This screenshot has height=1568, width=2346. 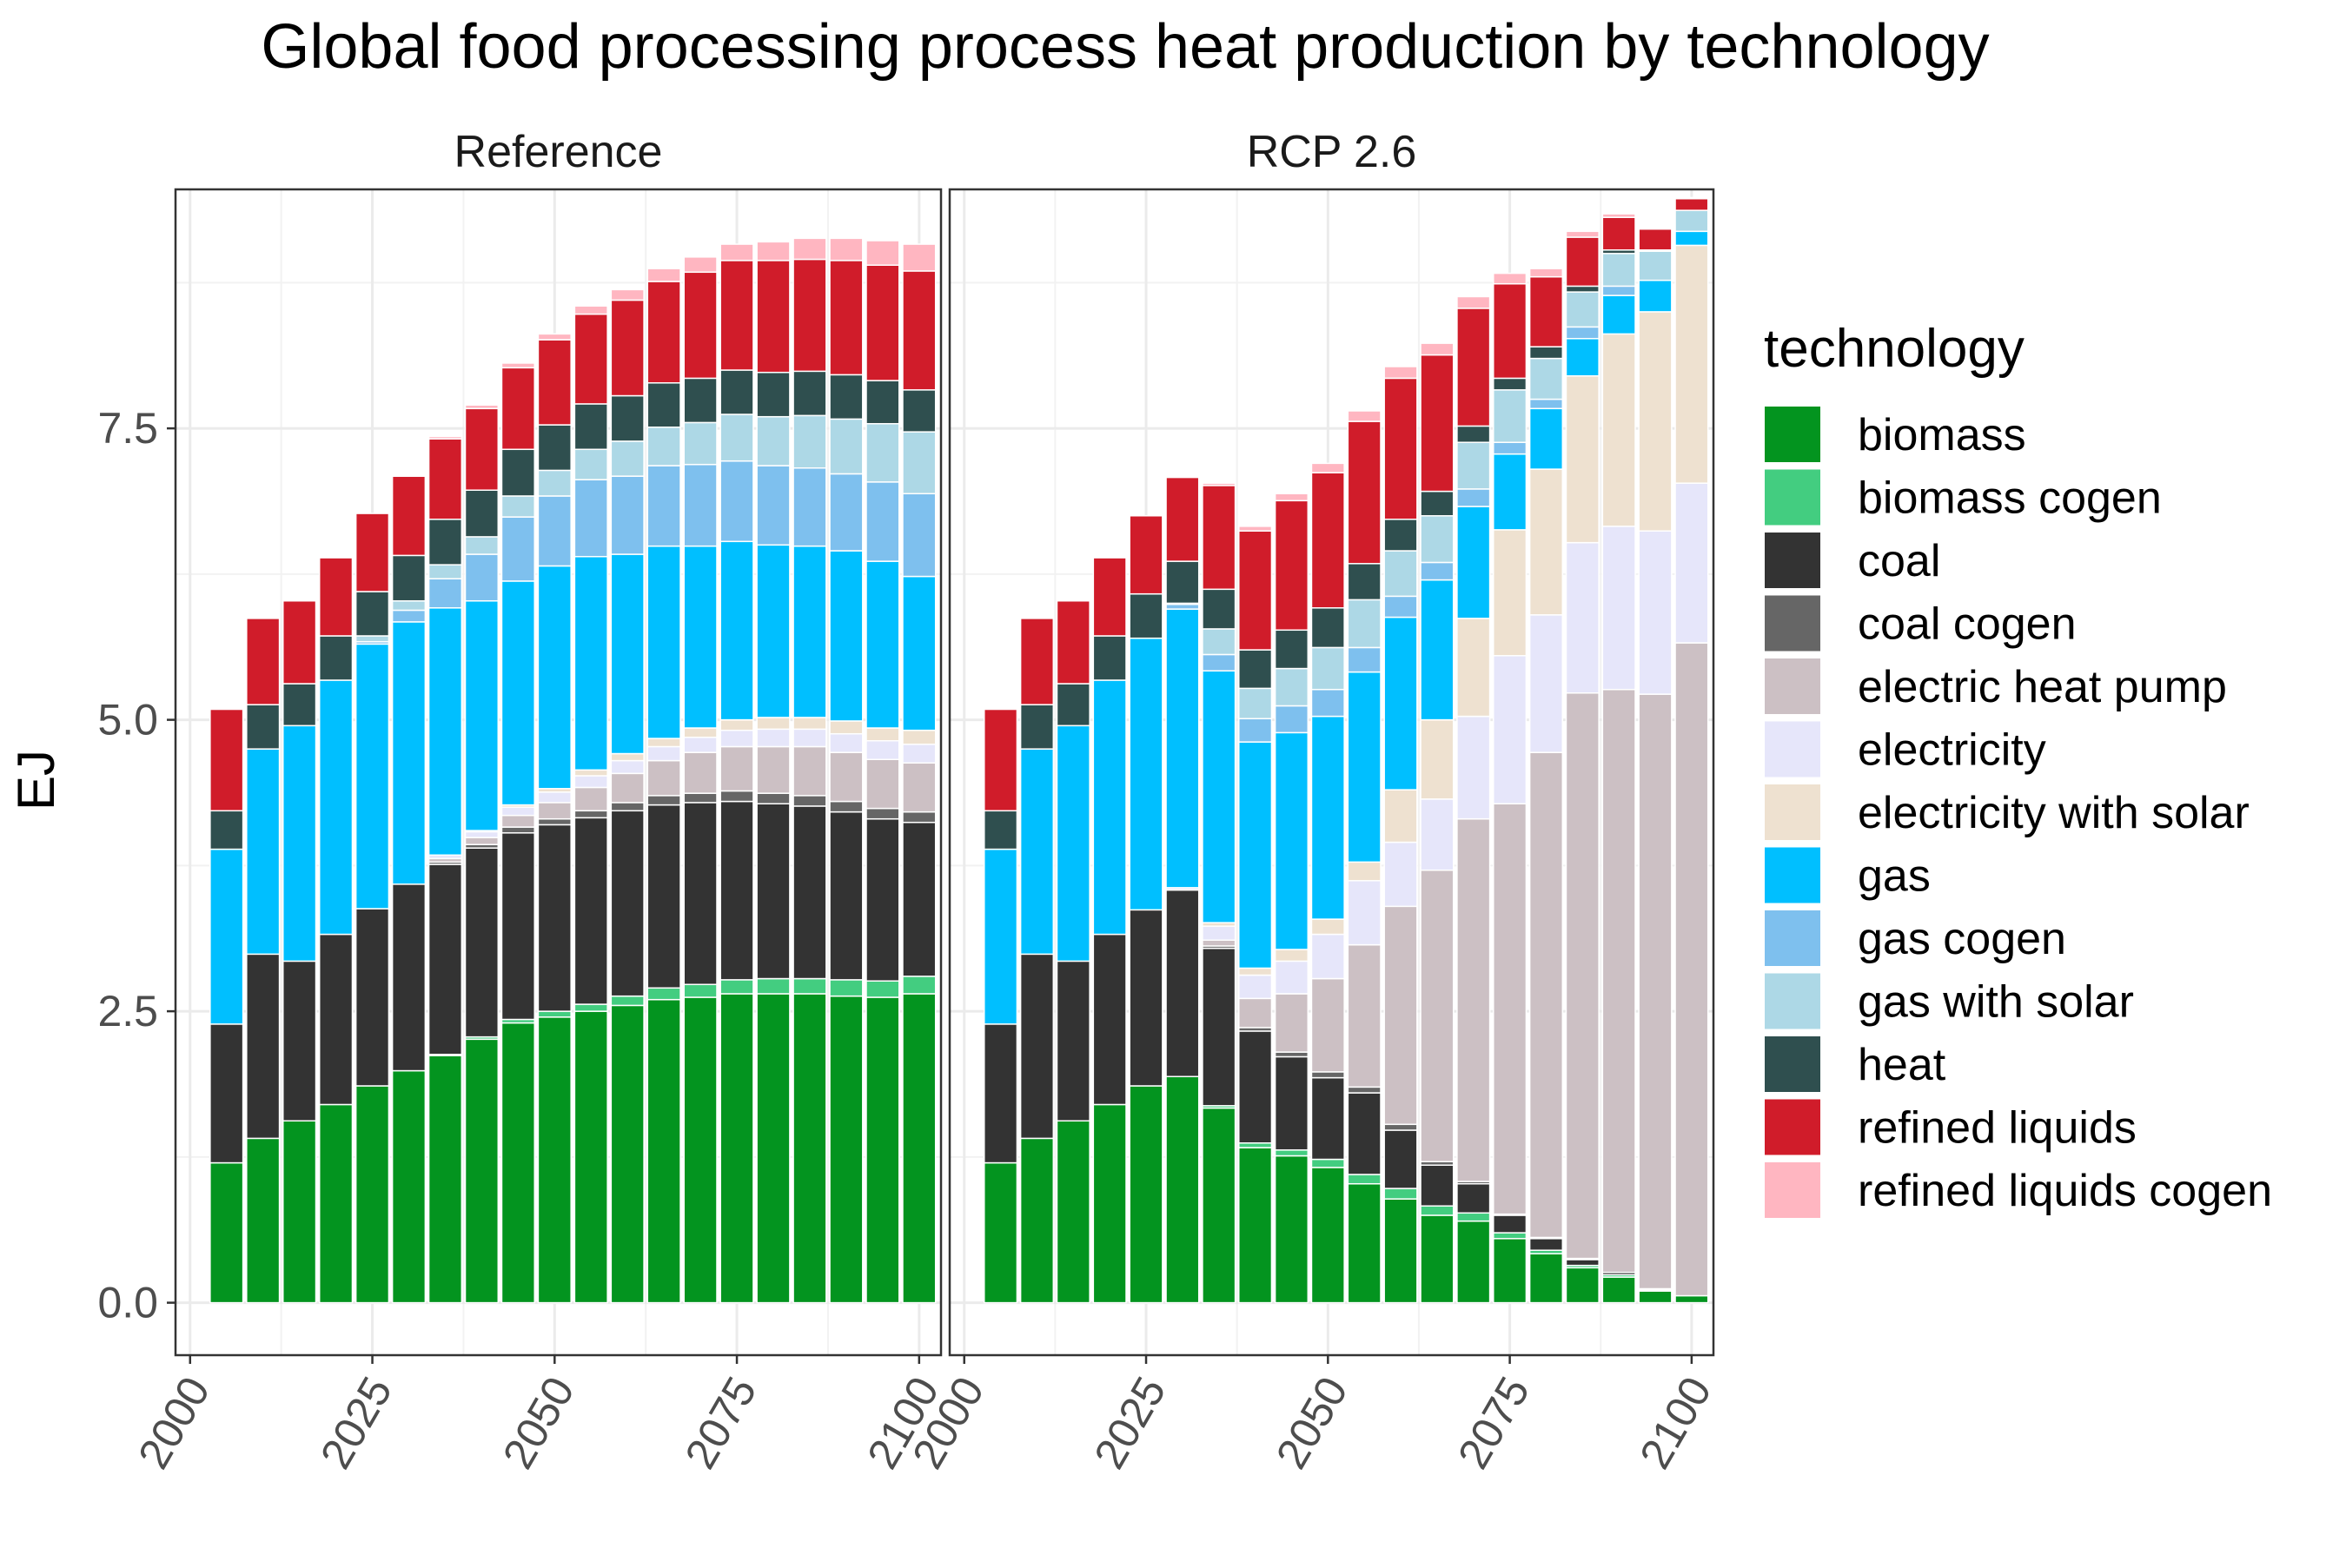 I want to click on legend-title: technology, so click(x=1895, y=349).